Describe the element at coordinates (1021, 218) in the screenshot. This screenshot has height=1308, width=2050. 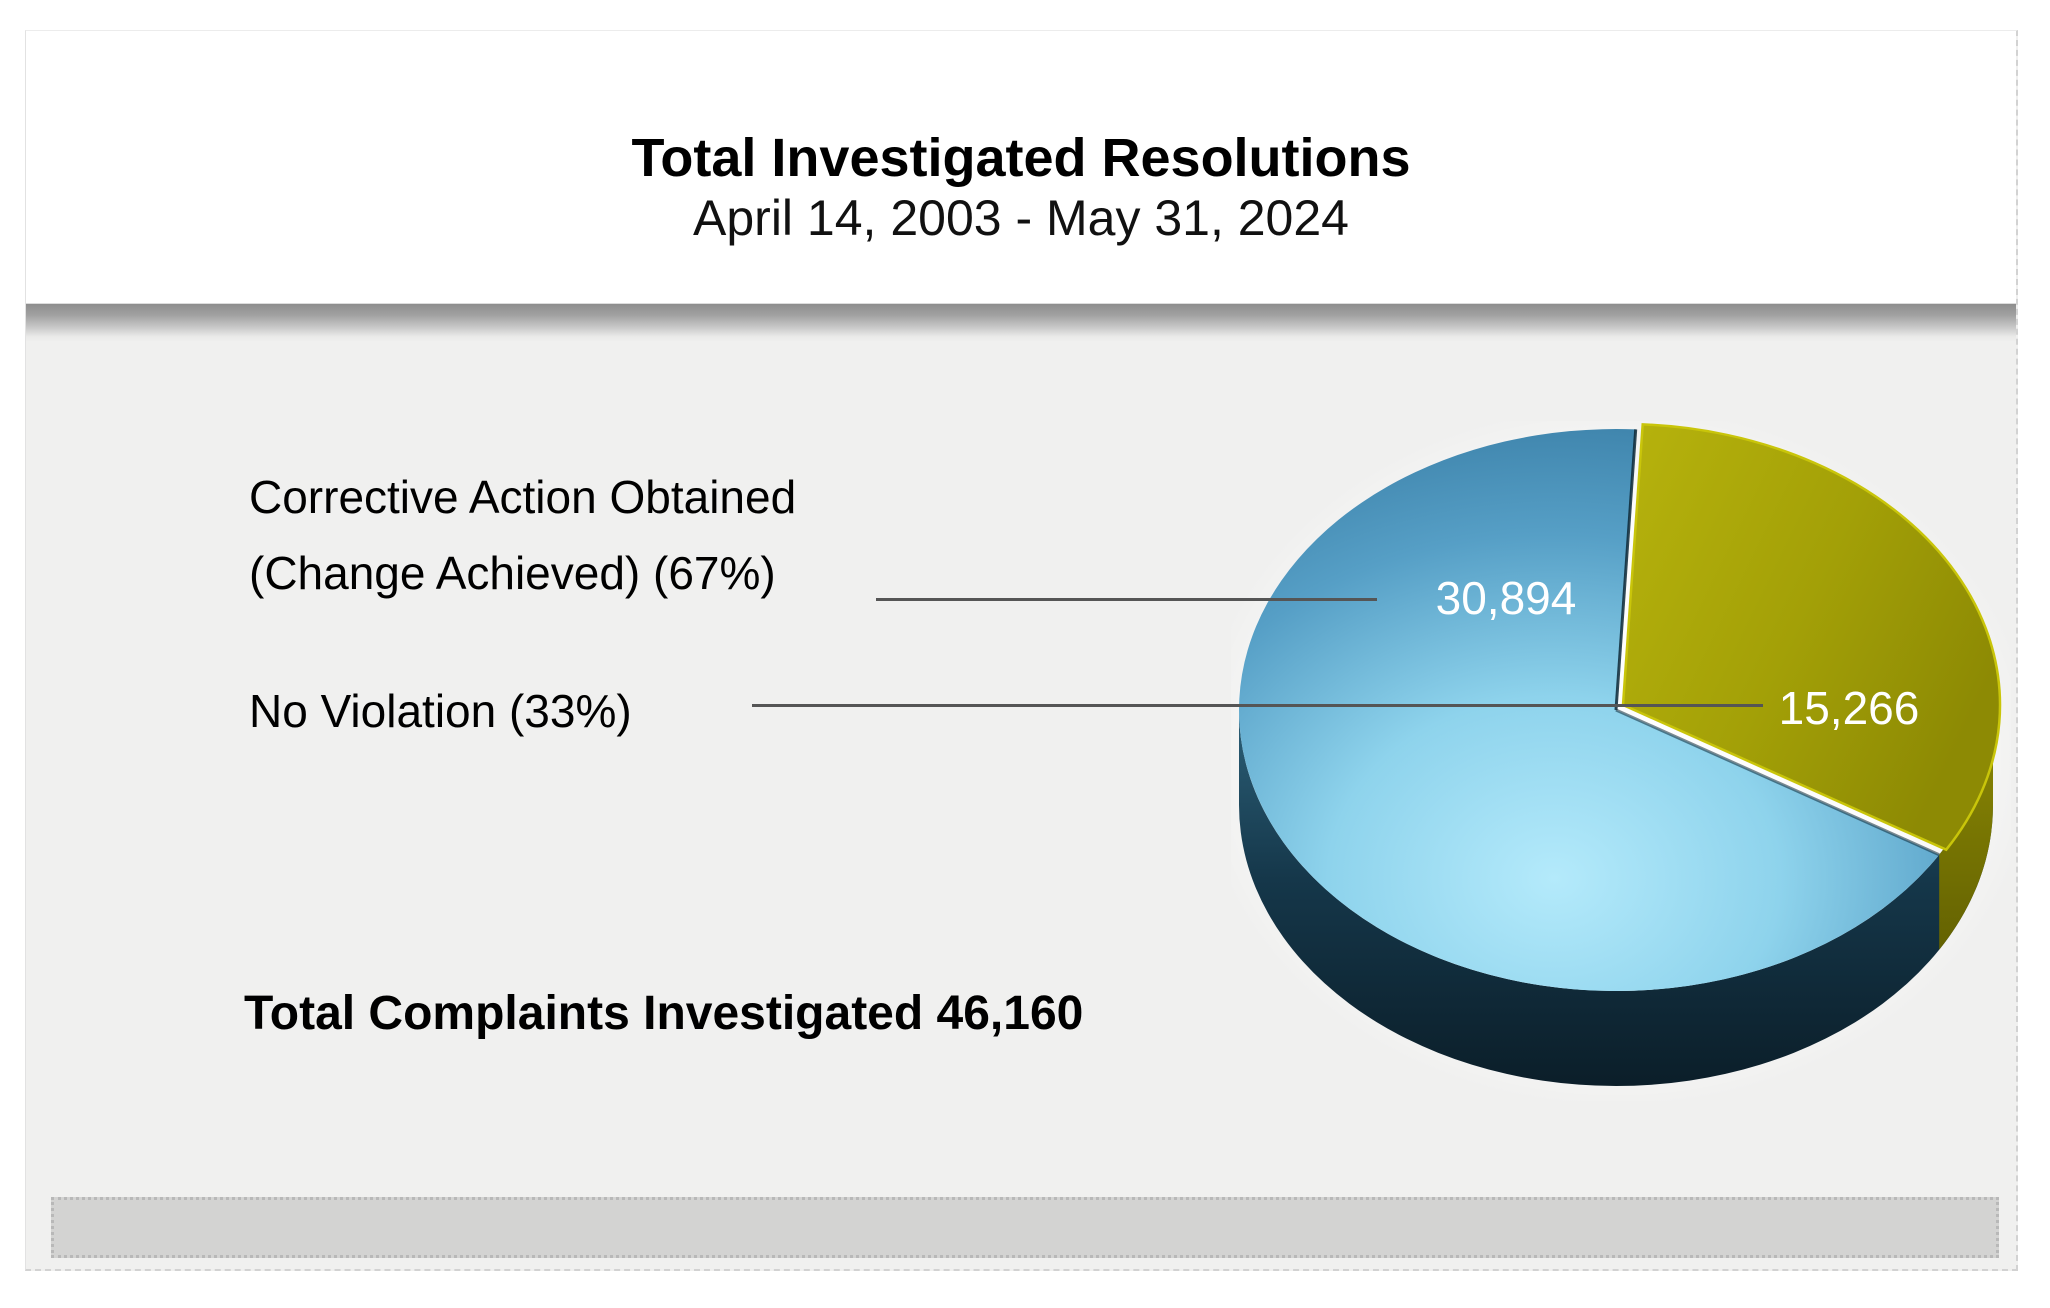
I see `chart-subtitle: April 14, 2003 - May 31, 2024` at that location.